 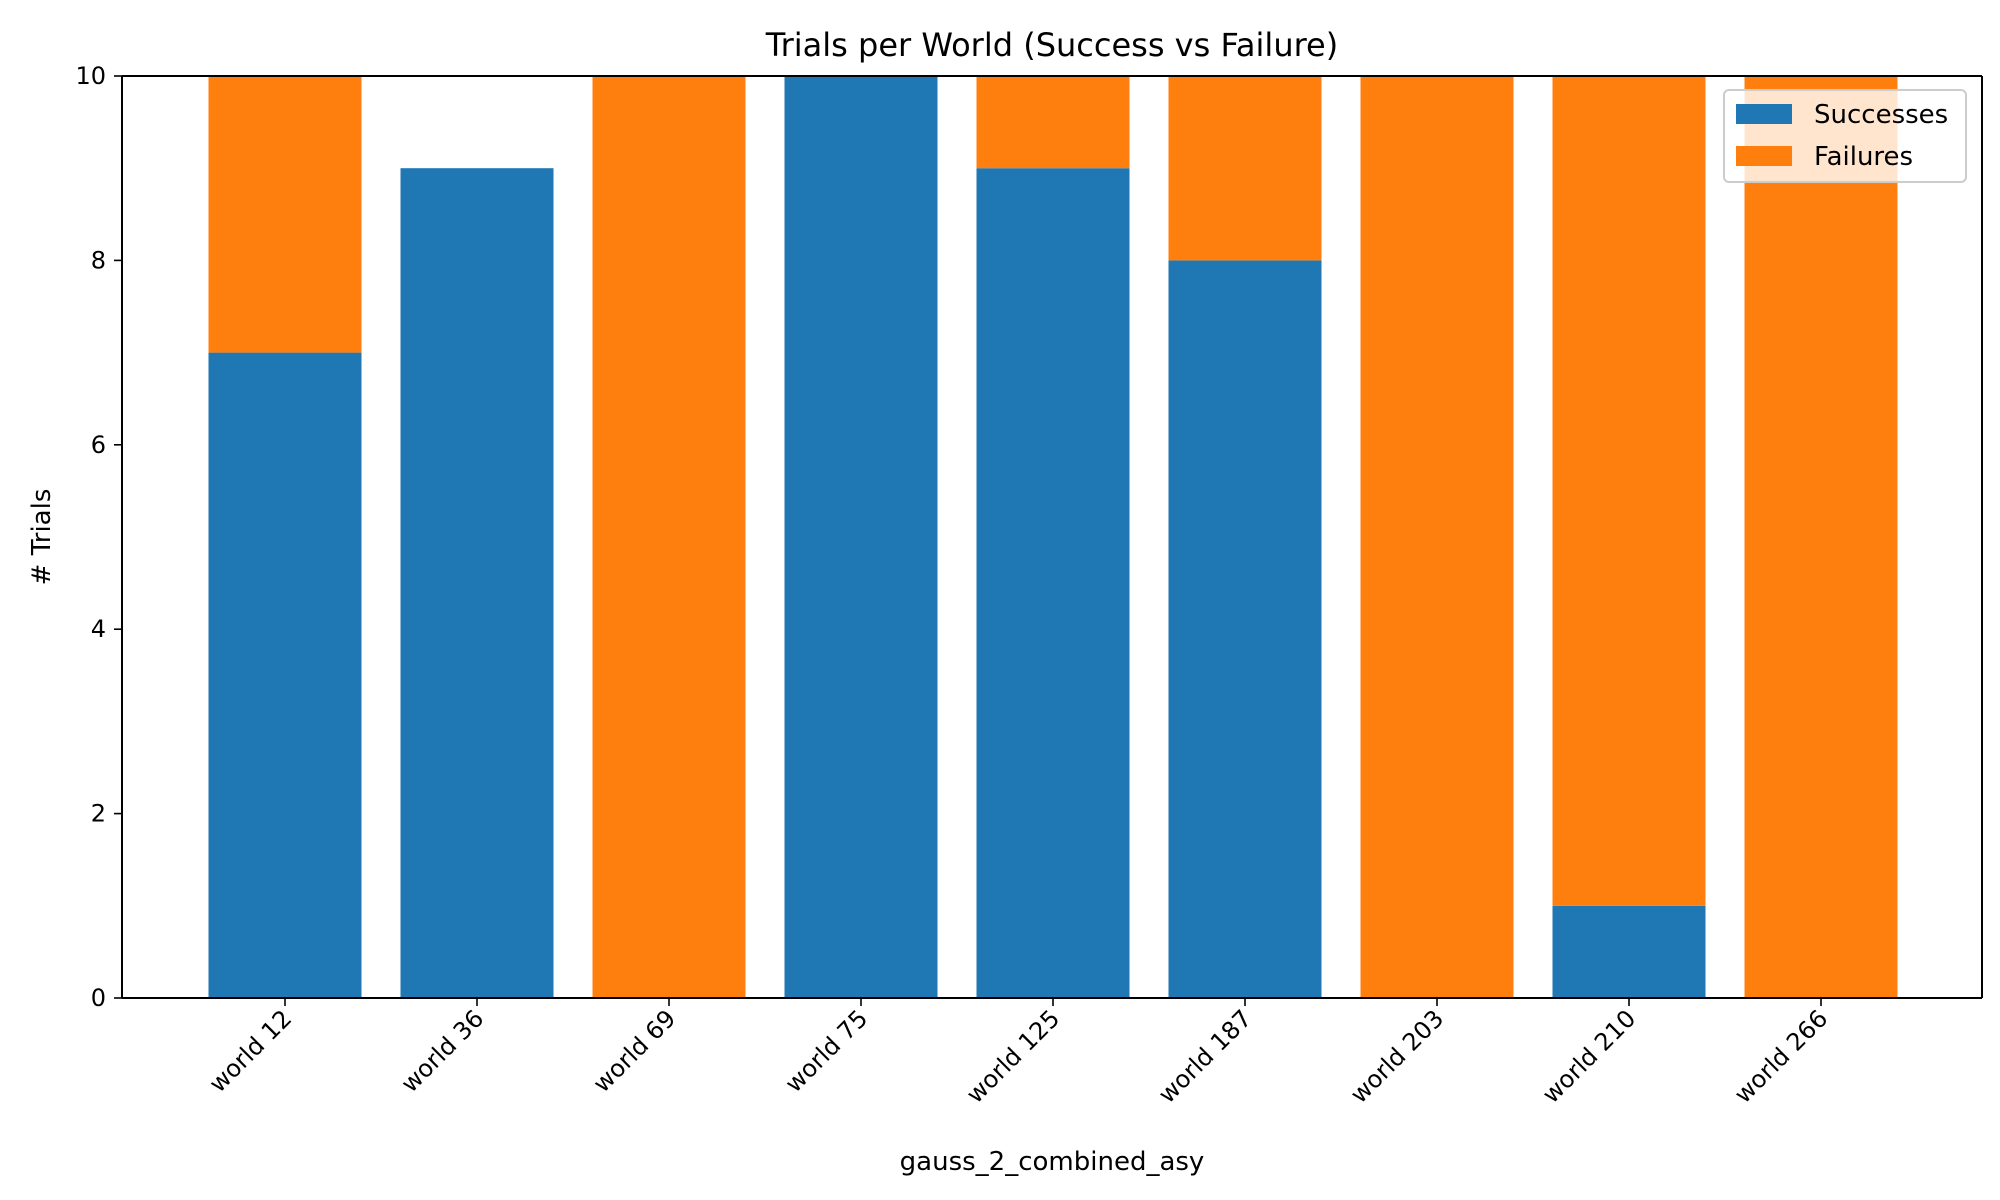 What do you see at coordinates (635, 1051) in the screenshot?
I see `x-tick-label: world 69` at bounding box center [635, 1051].